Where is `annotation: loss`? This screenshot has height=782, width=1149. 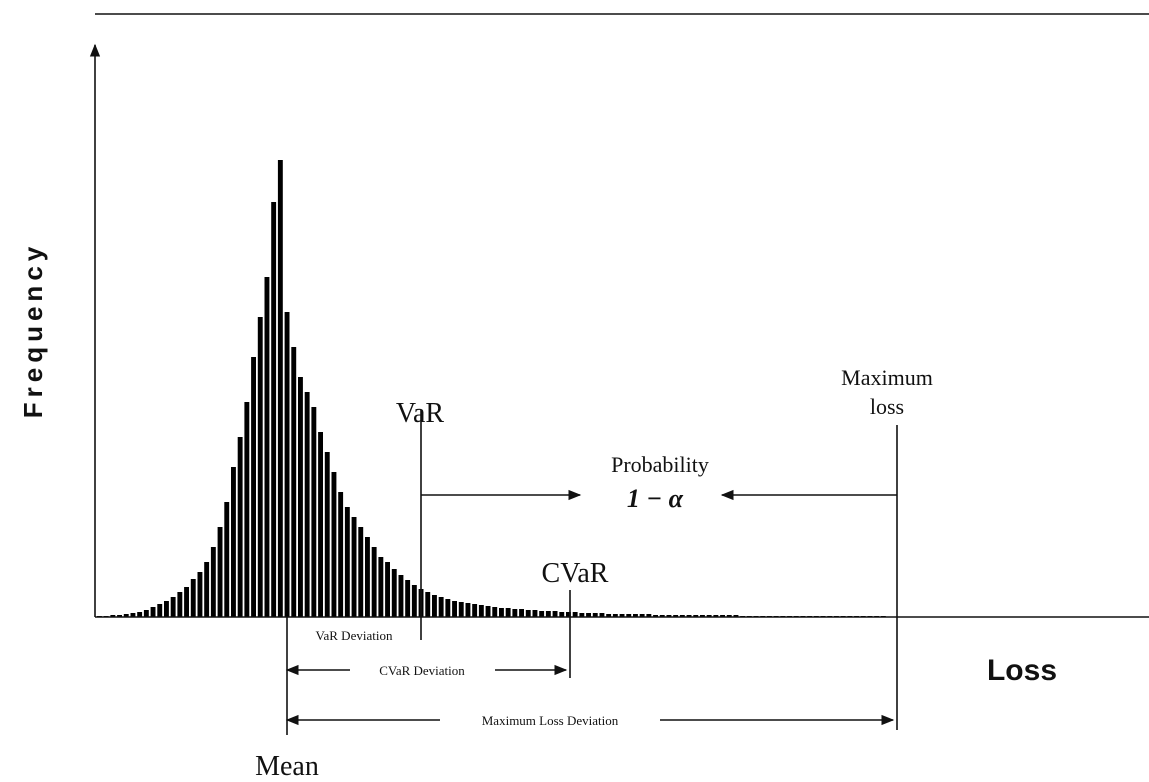
annotation: loss is located at coordinates (887, 406).